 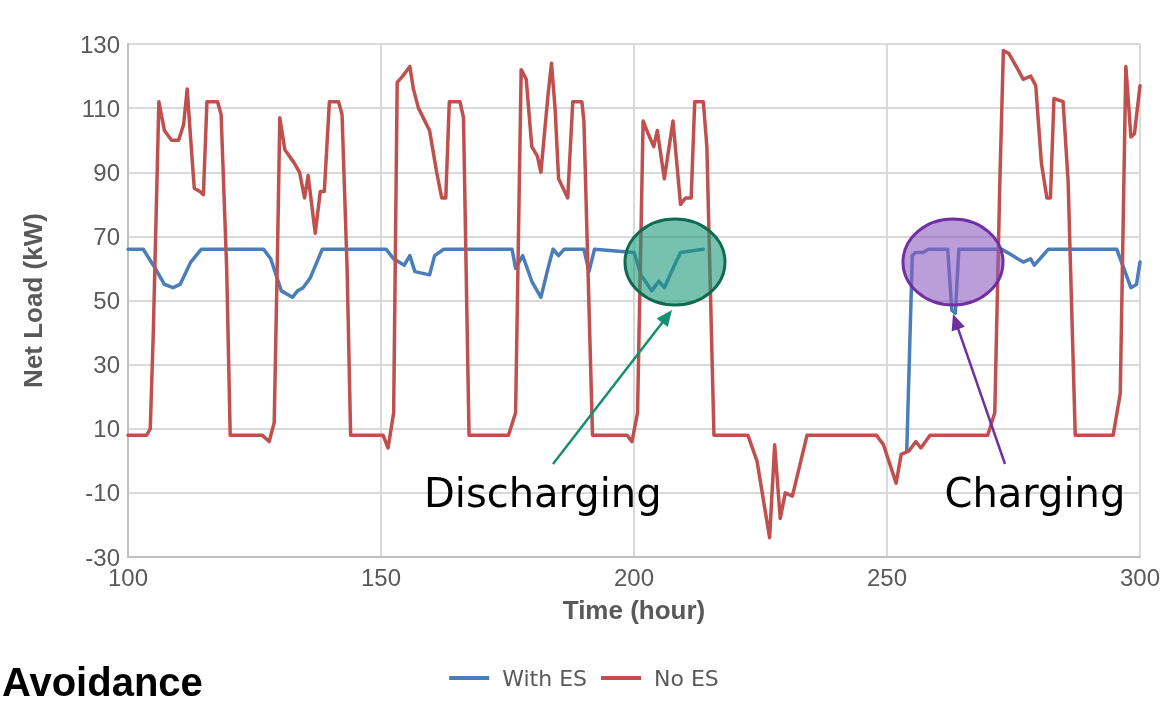 I want to click on y-tick-label: 130, so click(x=99, y=44).